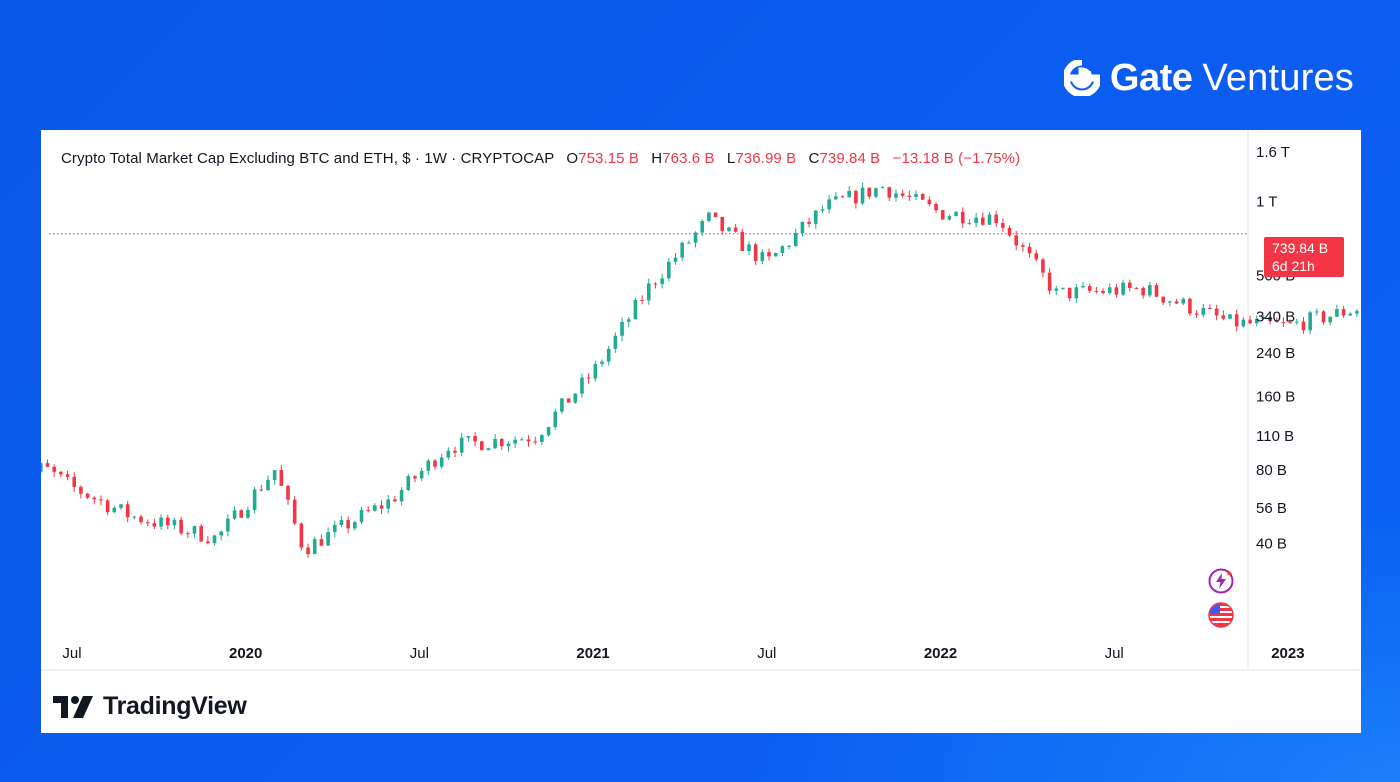  I want to click on gate-logo-icon, so click(1081, 78).